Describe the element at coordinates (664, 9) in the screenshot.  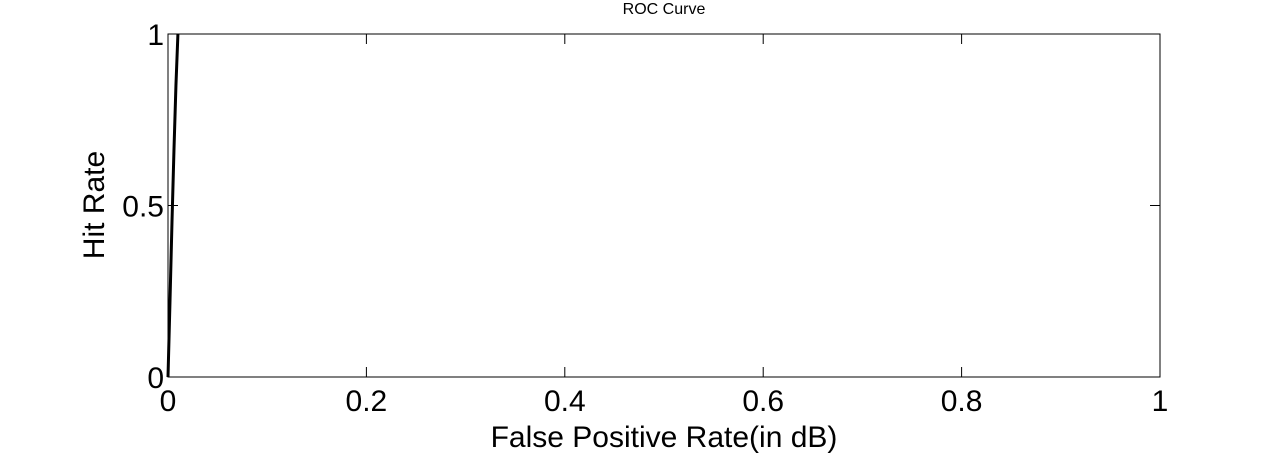
I see `chart-title: ROC Curve` at that location.